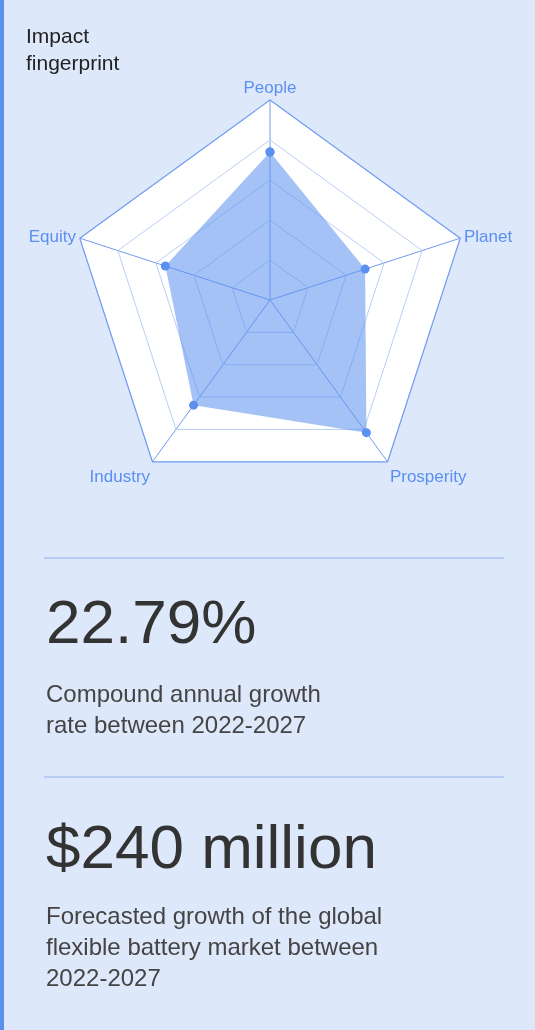 Image resolution: width=535 pixels, height=1030 pixels. Describe the element at coordinates (120, 477) in the screenshot. I see `spoke-label: Industry` at that location.